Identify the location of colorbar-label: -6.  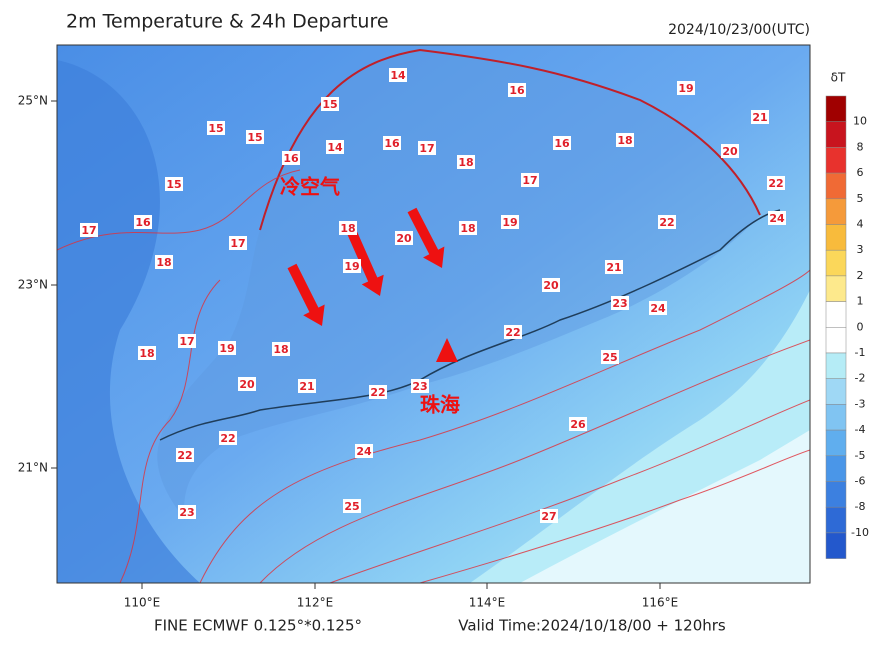
(860, 481).